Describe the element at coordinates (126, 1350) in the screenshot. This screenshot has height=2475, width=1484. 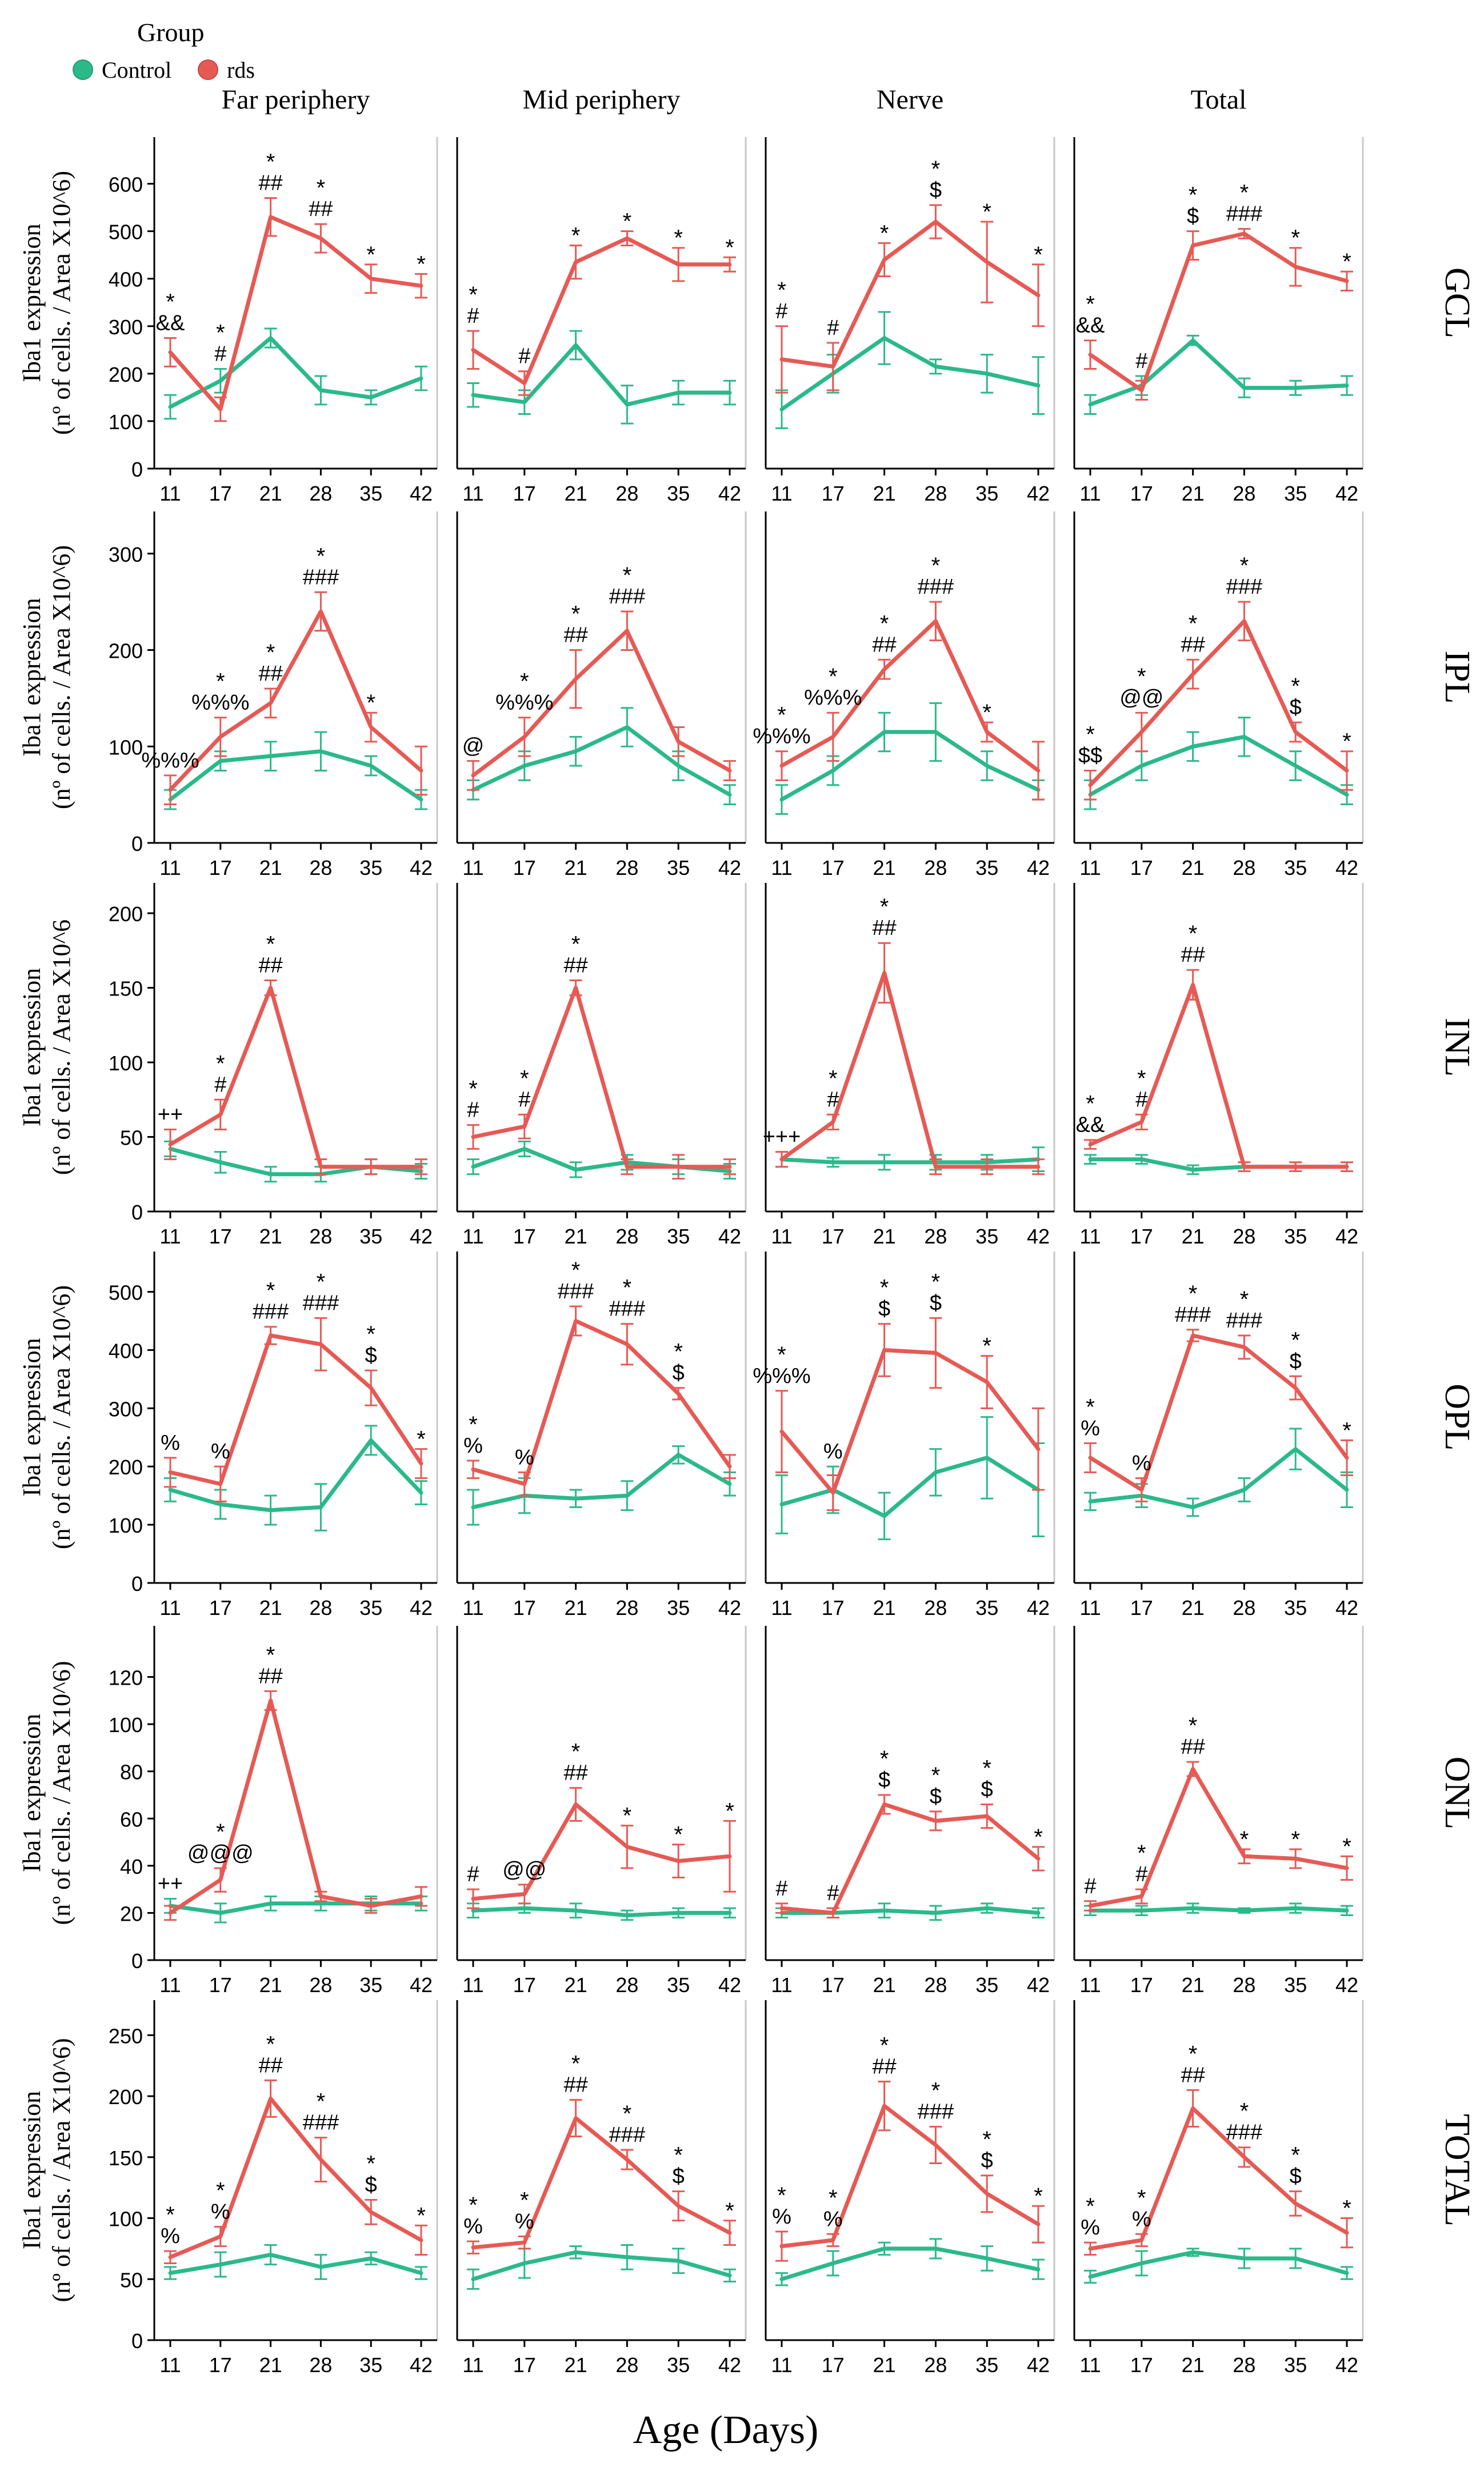
I see `y-tick-label: 400` at that location.